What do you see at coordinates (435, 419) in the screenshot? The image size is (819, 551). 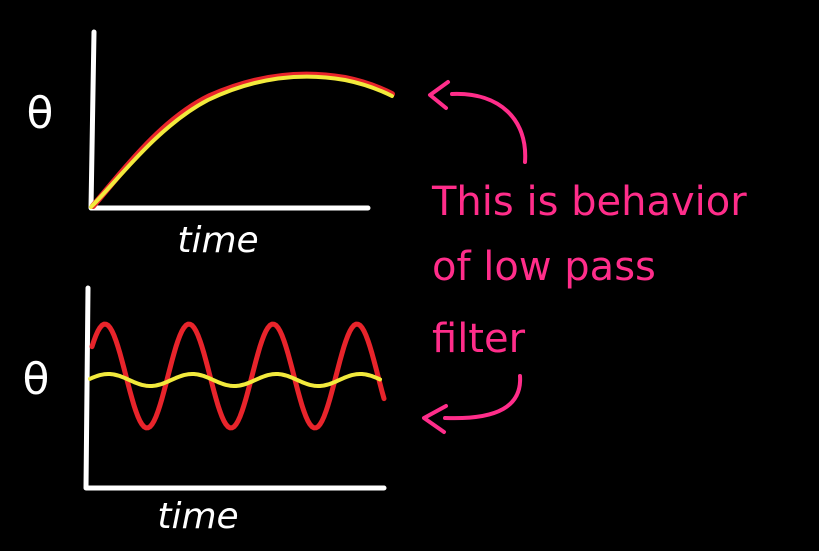 I see `annotation-arrow-down-head` at bounding box center [435, 419].